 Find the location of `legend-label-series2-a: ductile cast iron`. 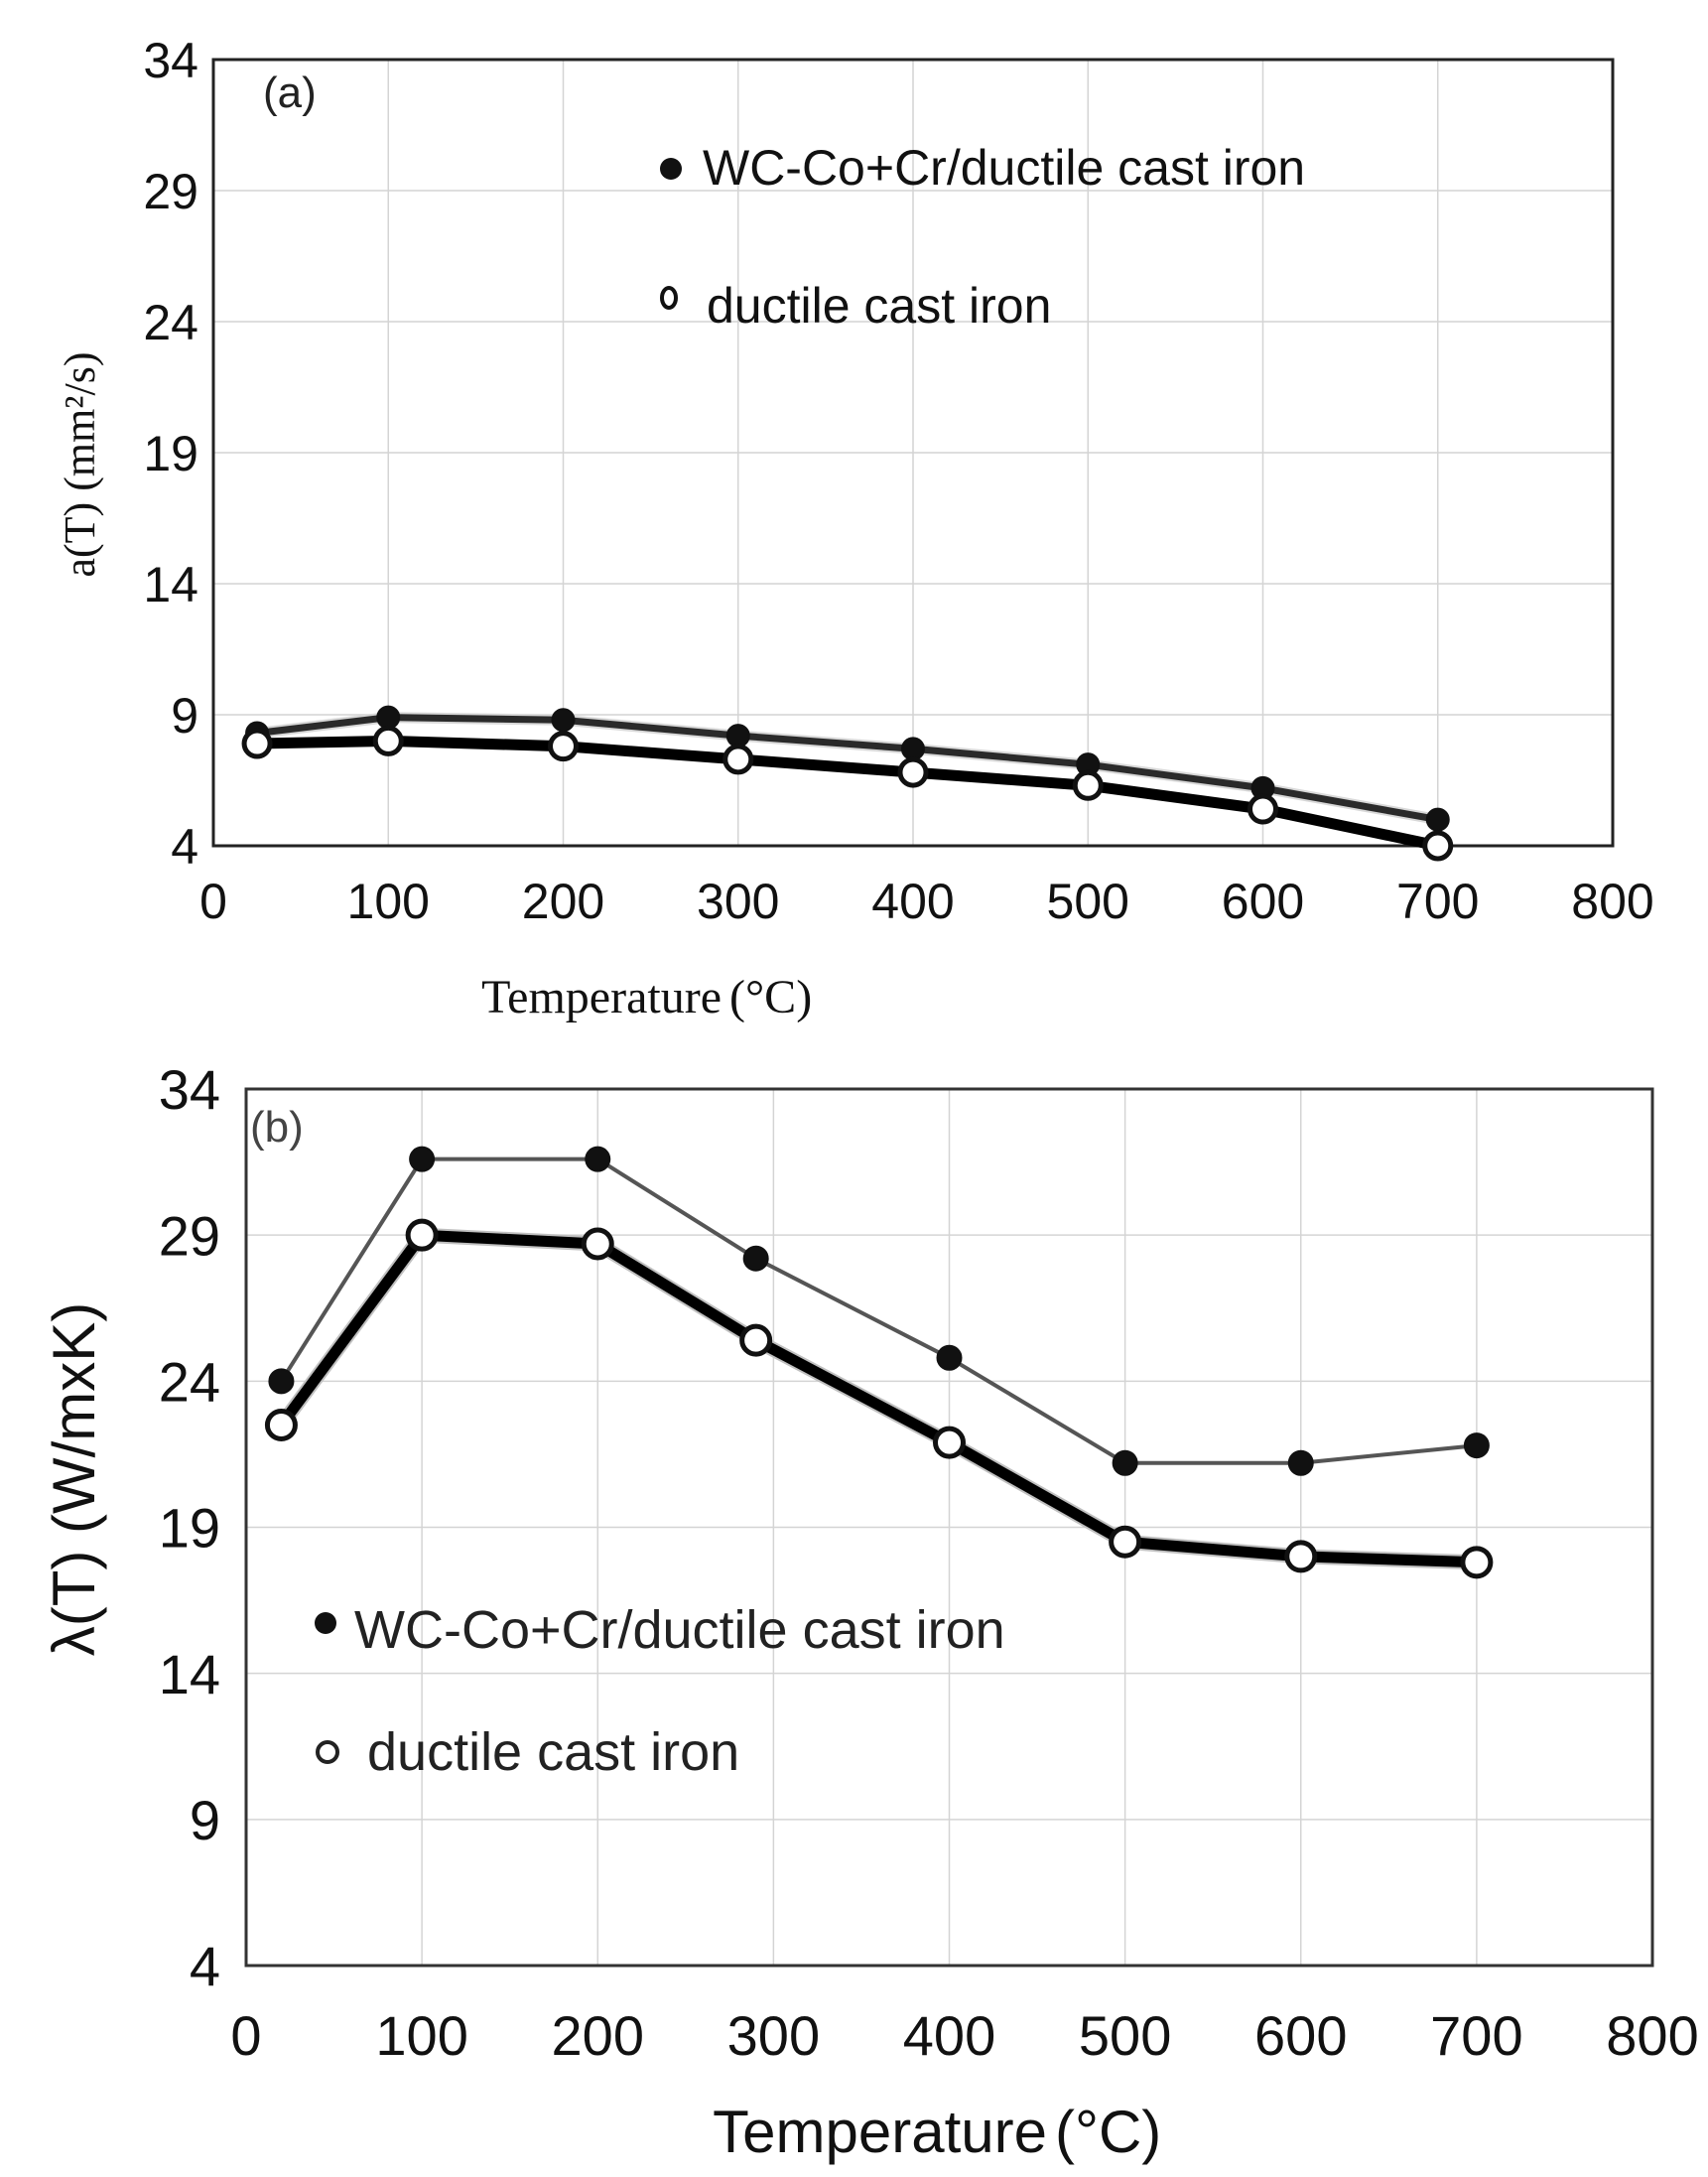

legend-label-series2-a: ductile cast iron is located at coordinates (879, 306).